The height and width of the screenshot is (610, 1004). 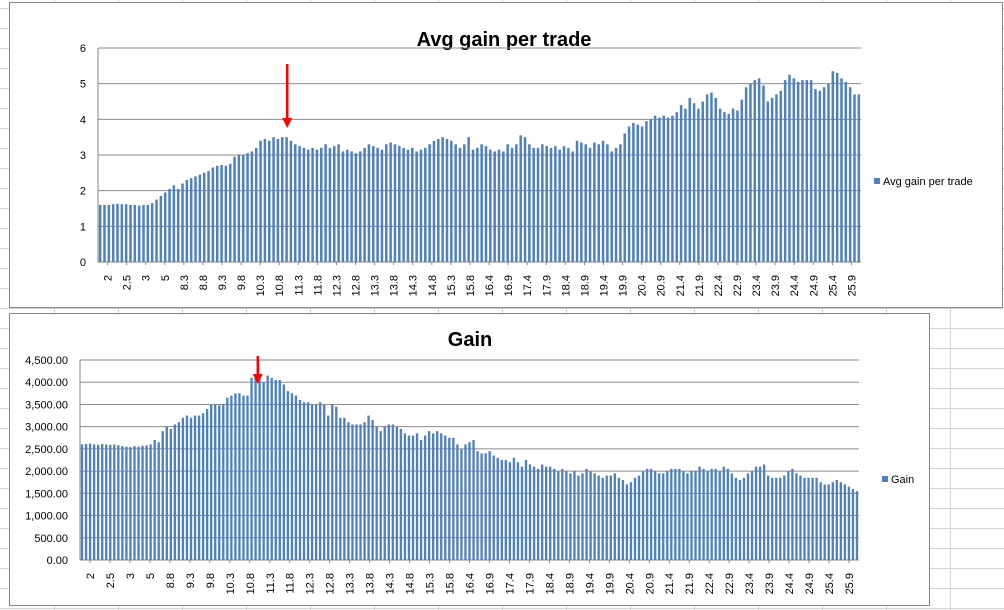 I want to click on x-tick-label: 23.9, so click(x=776, y=285).